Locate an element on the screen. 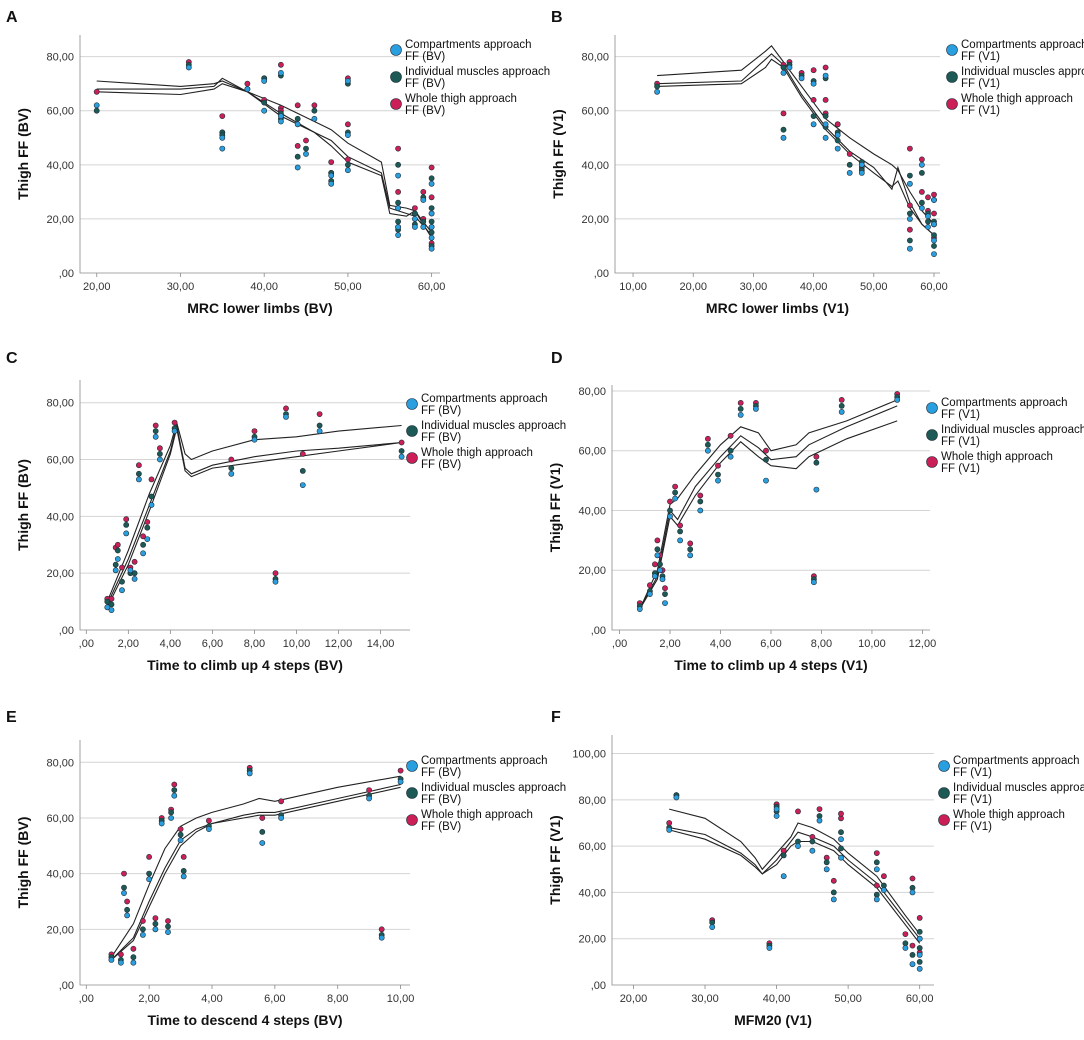  legend-label: Compartments approach FF (BV) is located at coordinates (468, 51).